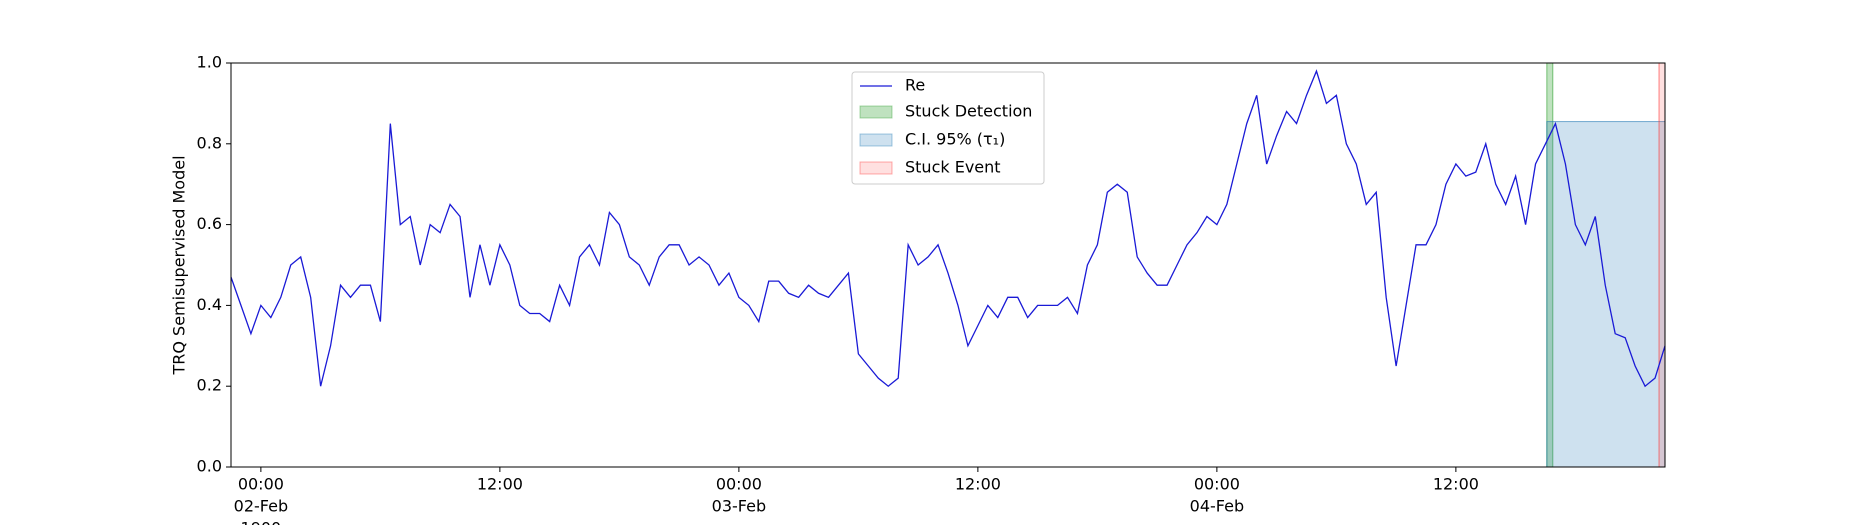 The width and height of the screenshot is (1850, 525). I want to click on legend-label: Re, so click(915, 85).